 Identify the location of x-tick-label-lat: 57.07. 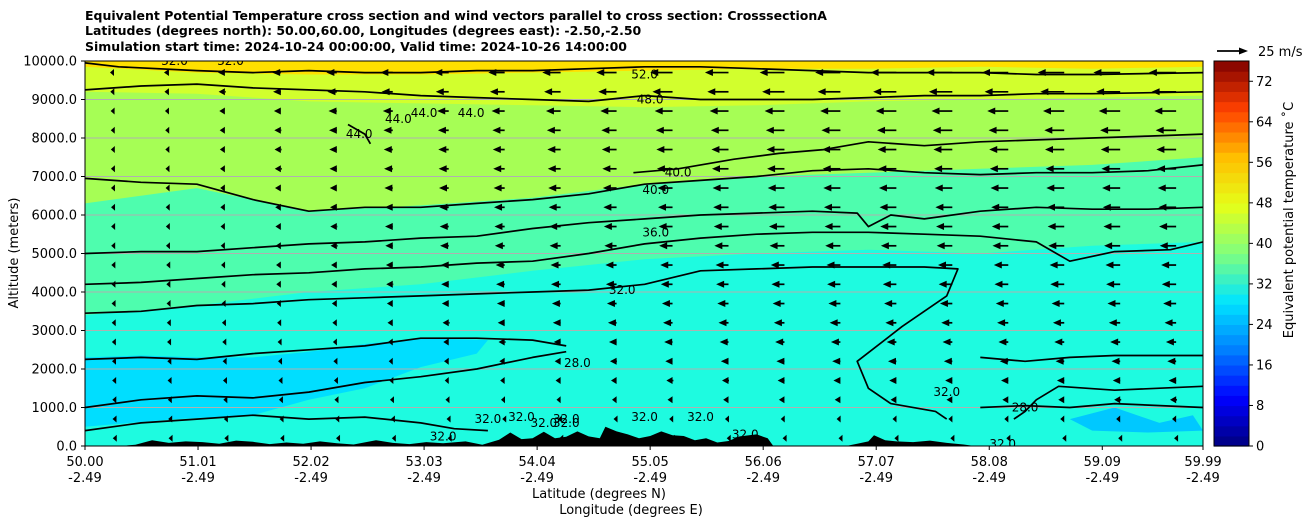
(876, 462).